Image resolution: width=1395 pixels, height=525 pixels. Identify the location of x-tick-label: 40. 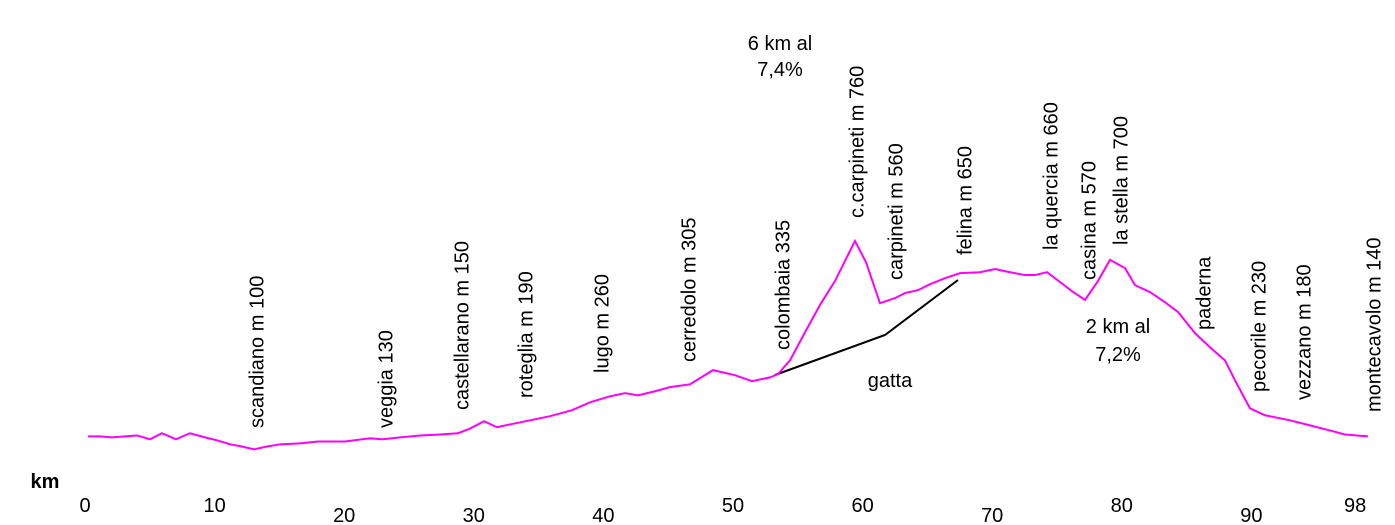
(603, 515).